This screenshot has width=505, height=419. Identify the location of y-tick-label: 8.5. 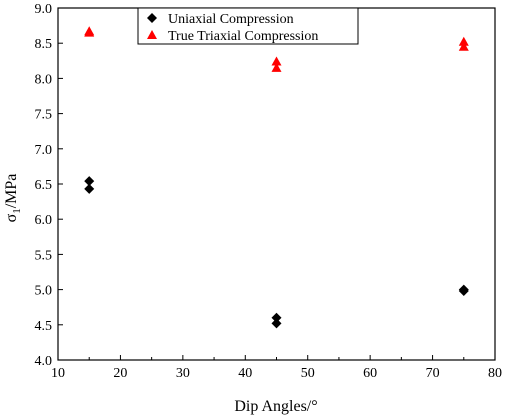
(44, 44).